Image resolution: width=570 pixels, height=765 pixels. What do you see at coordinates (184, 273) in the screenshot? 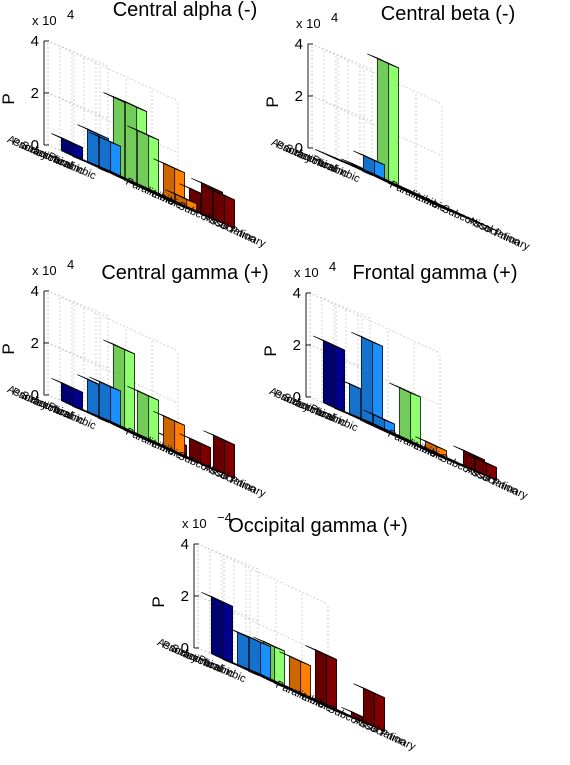
I see `chart-title: Central gamma (+)` at bounding box center [184, 273].